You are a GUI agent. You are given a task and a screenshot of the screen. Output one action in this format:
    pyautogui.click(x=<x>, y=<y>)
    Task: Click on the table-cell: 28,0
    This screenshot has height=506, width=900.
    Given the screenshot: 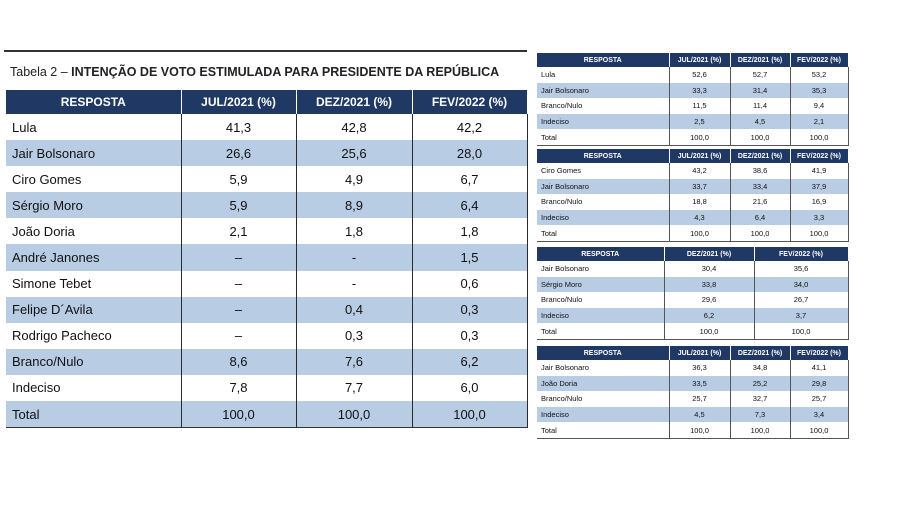 What is the action you would take?
    pyautogui.click(x=470, y=153)
    